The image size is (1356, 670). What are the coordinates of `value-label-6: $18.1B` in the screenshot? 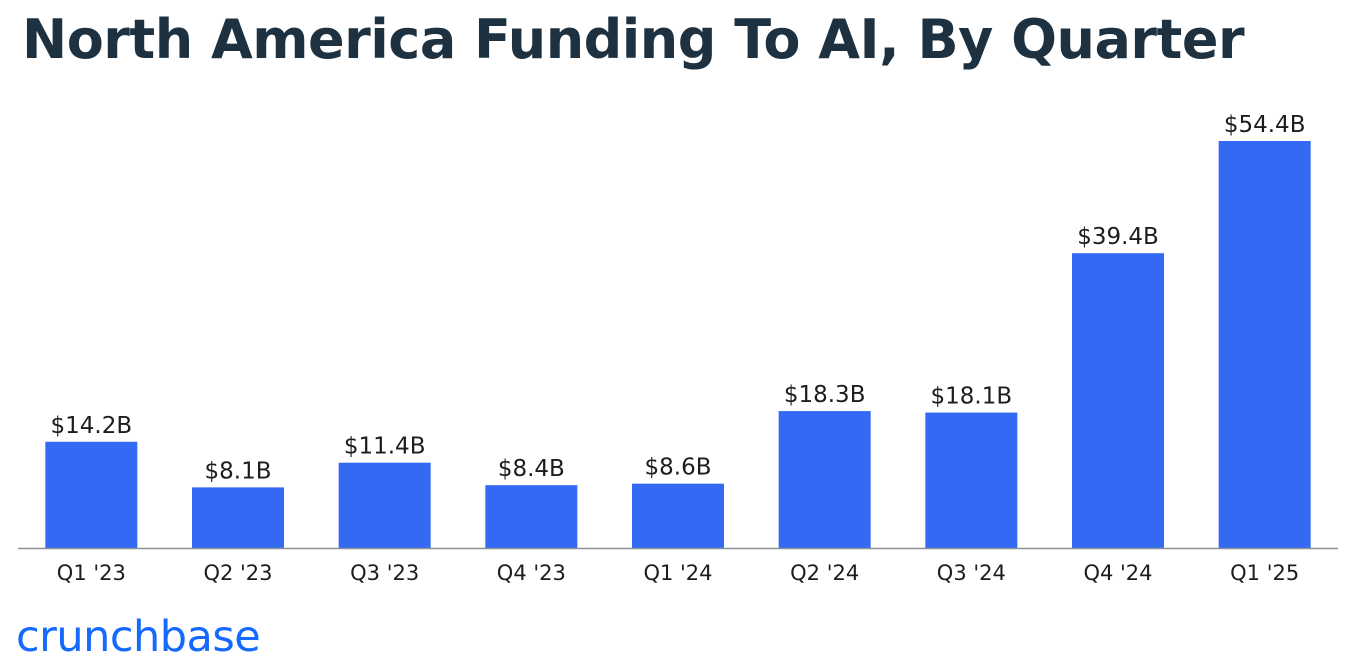 It's located at (972, 397).